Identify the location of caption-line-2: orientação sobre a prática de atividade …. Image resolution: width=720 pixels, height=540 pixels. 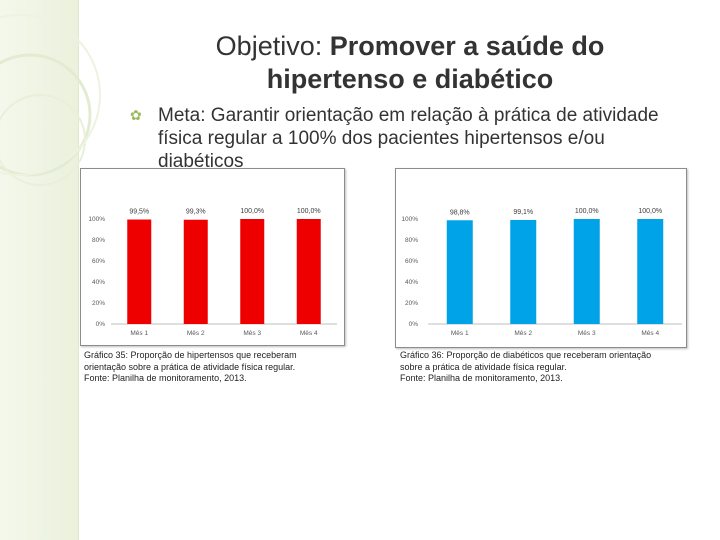
(190, 366).